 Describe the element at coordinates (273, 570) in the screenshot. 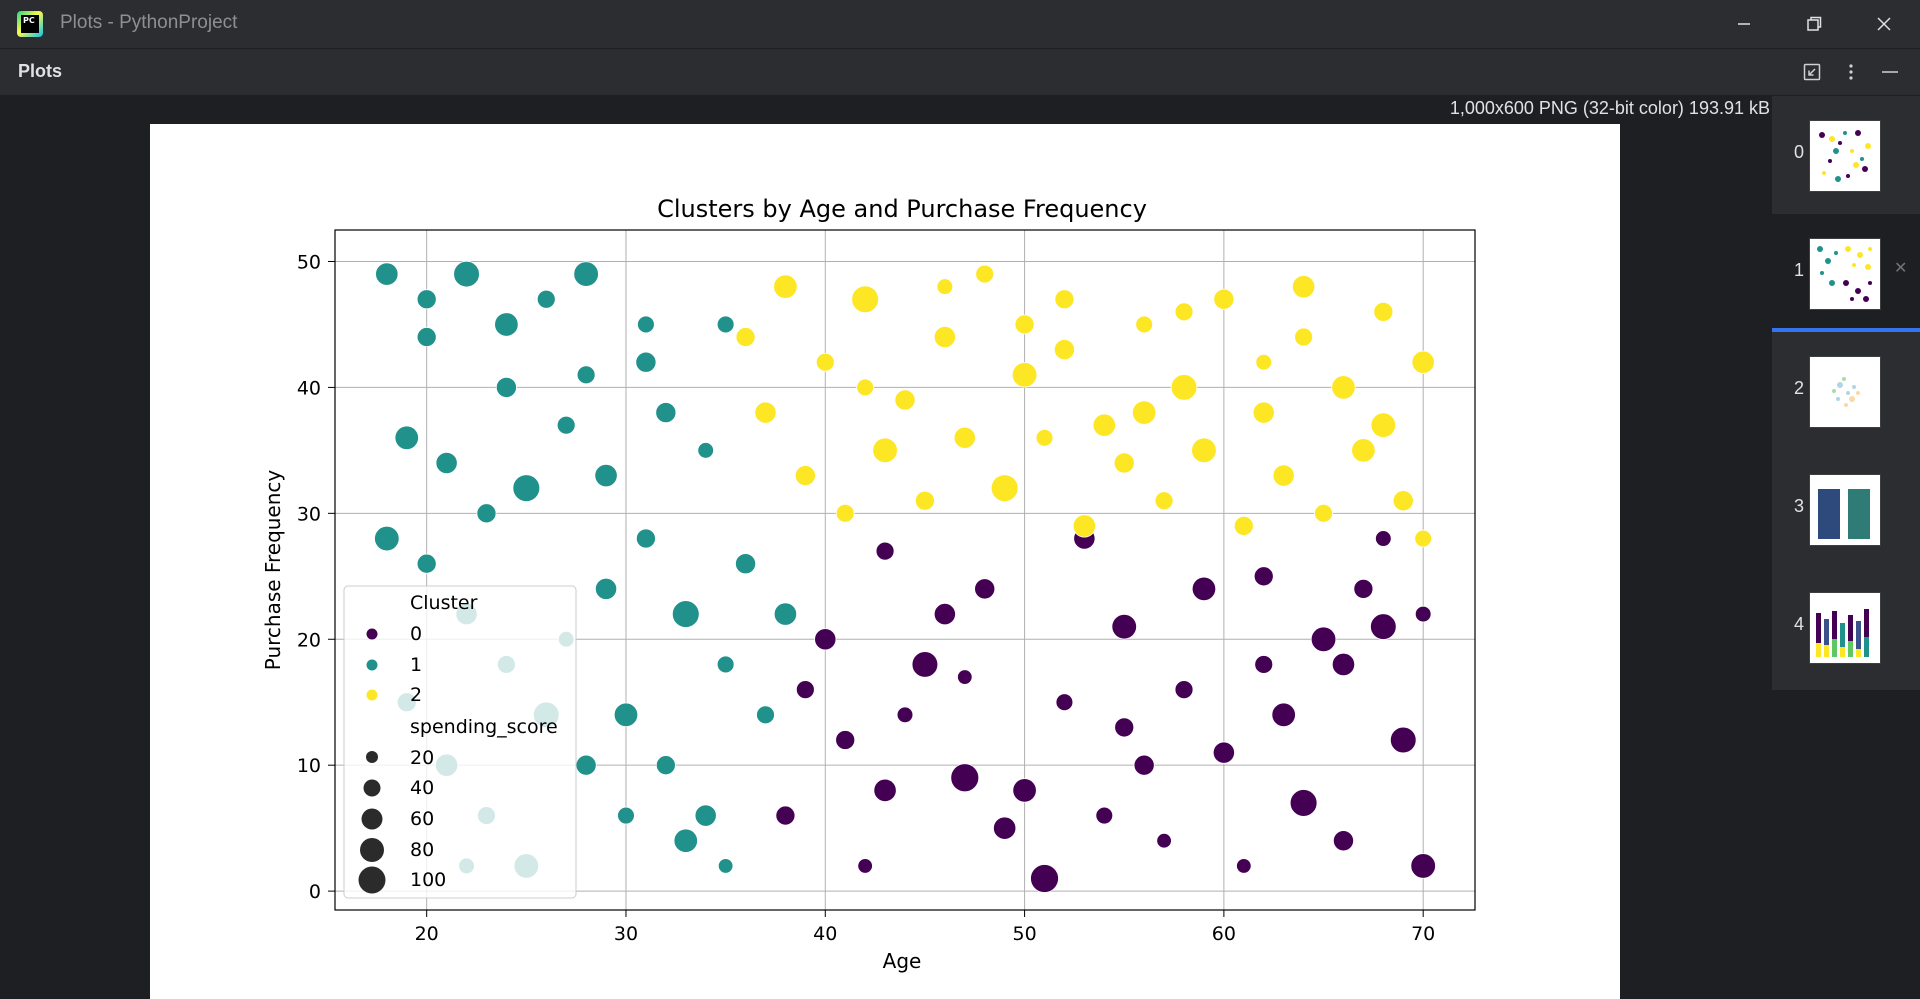

I see `y-axis-label: Purchase Frequency` at that location.